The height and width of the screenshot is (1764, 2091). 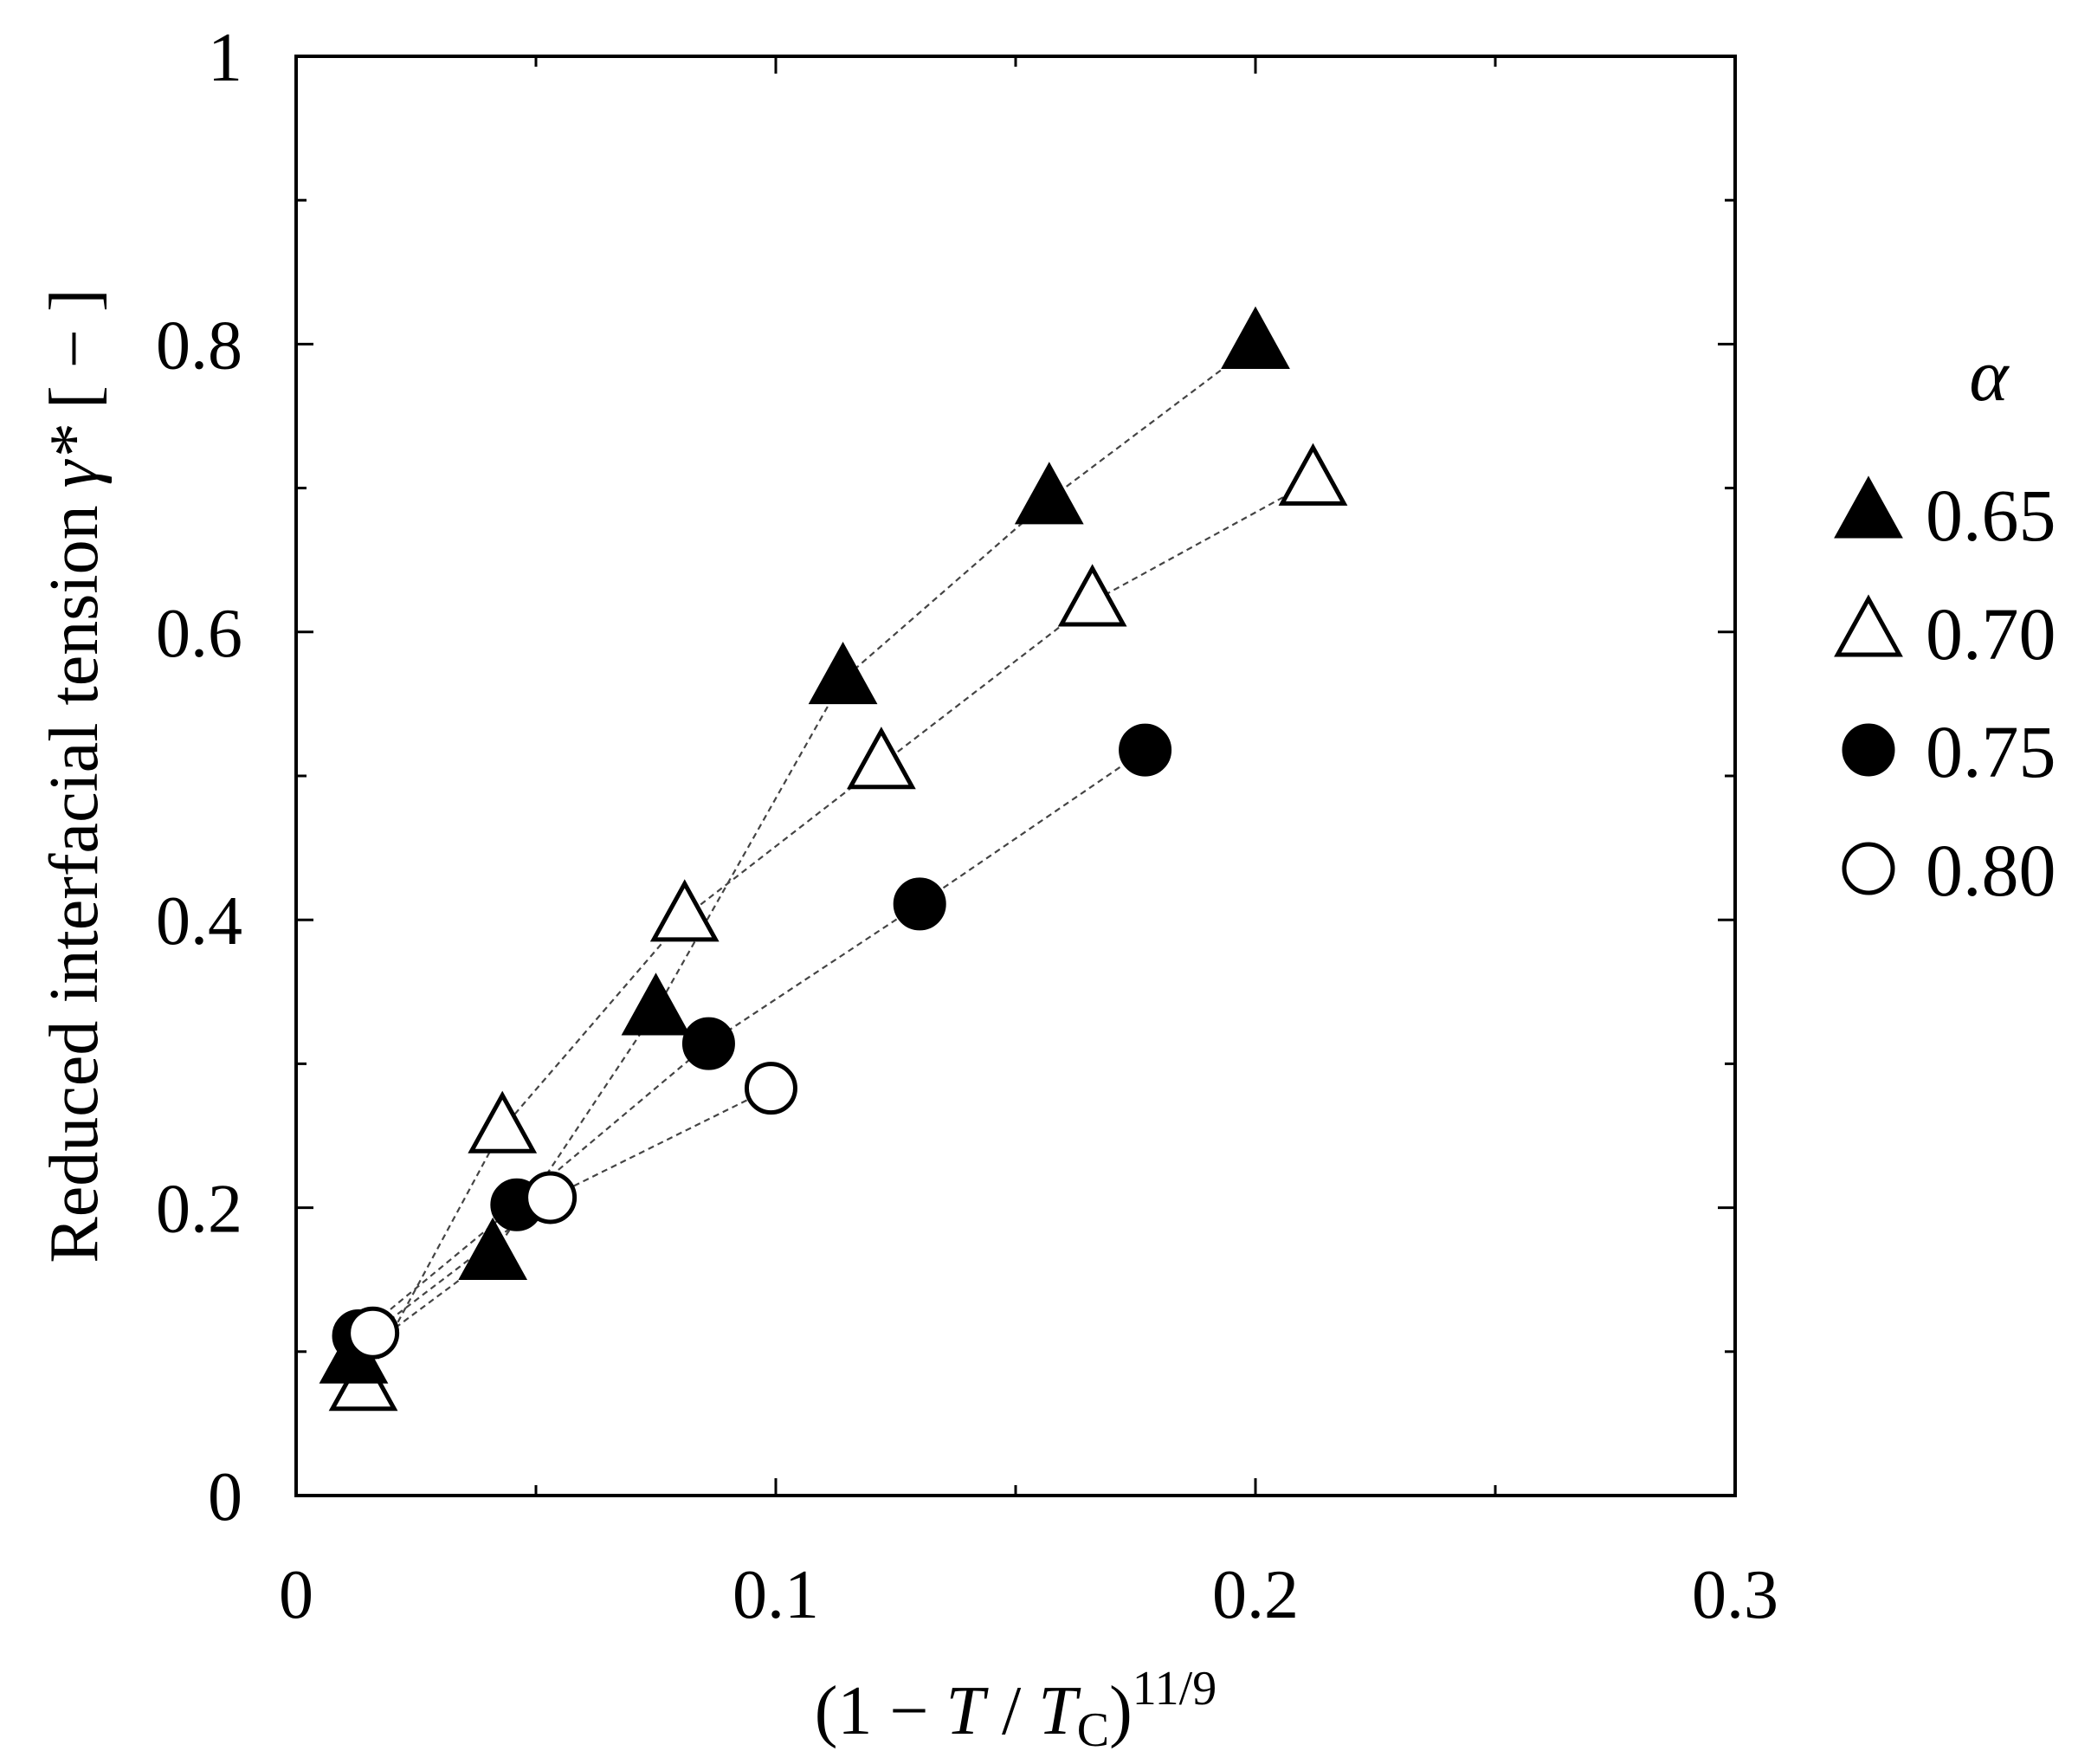 What do you see at coordinates (74, 775) in the screenshot?
I see `y-axis-label: Reduced interfacial tension γ* [ − ]` at bounding box center [74, 775].